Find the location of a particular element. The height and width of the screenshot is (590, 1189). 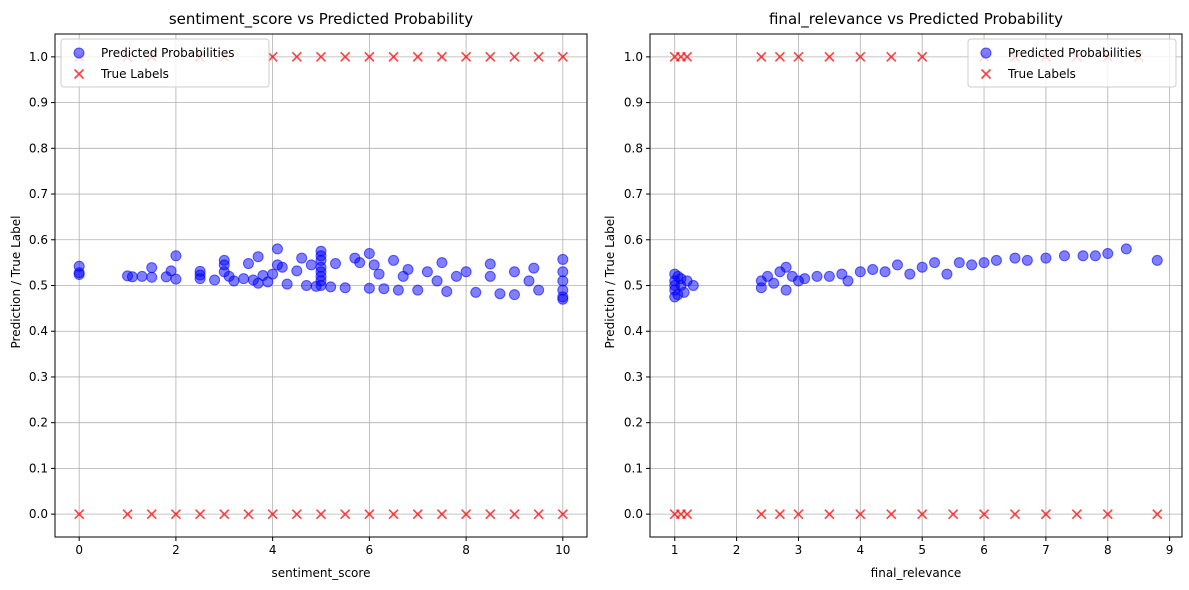

legend-label: Predicted Probabilities is located at coordinates (167, 53).